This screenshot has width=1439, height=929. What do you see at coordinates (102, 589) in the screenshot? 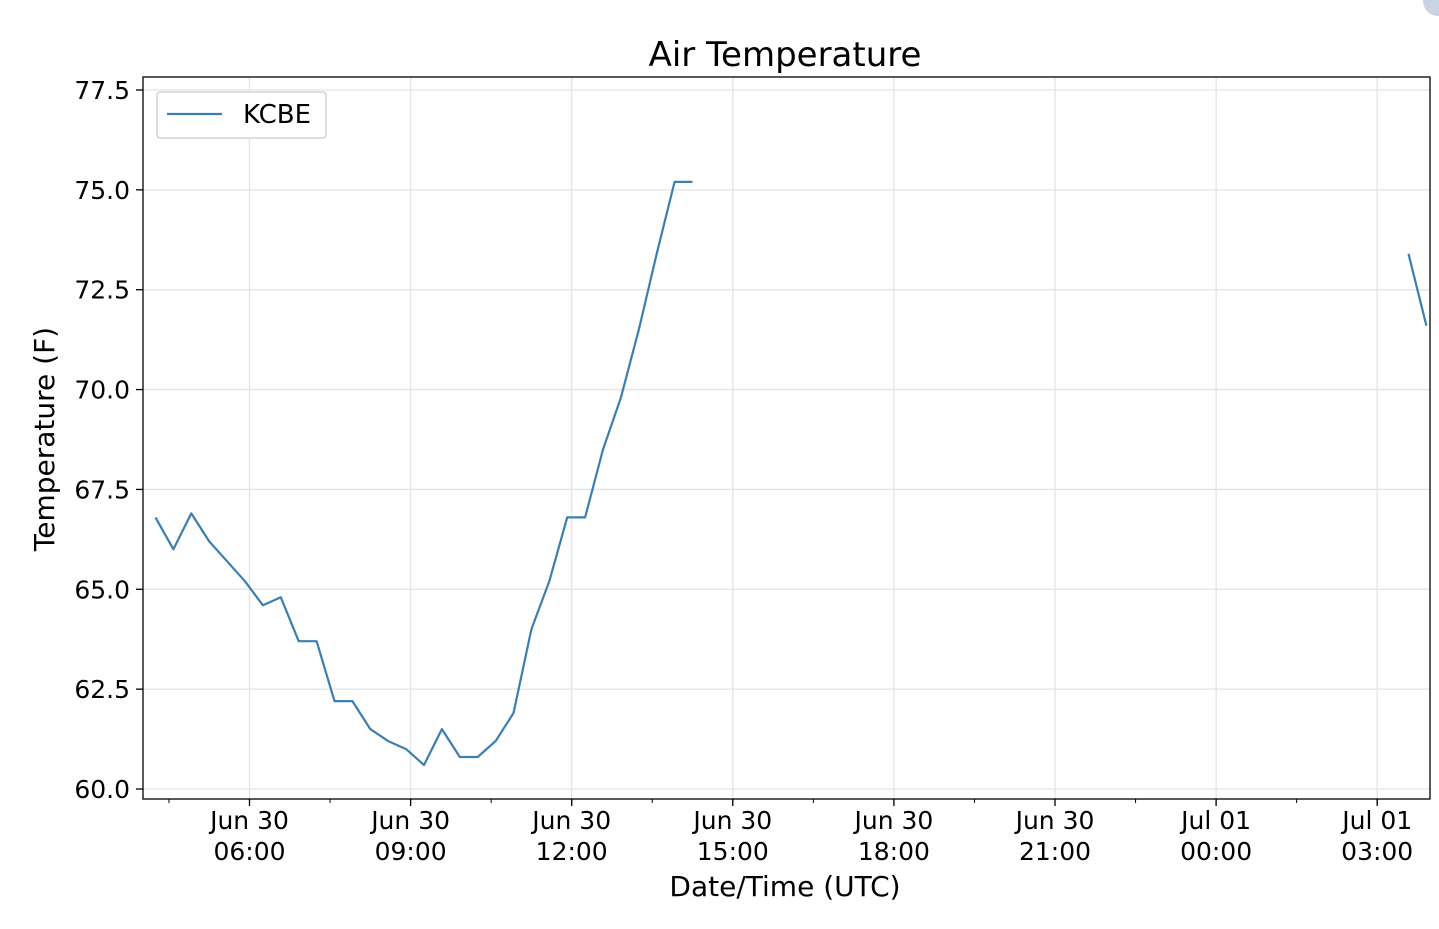
I see `y-tick-label: 65.0` at bounding box center [102, 589].